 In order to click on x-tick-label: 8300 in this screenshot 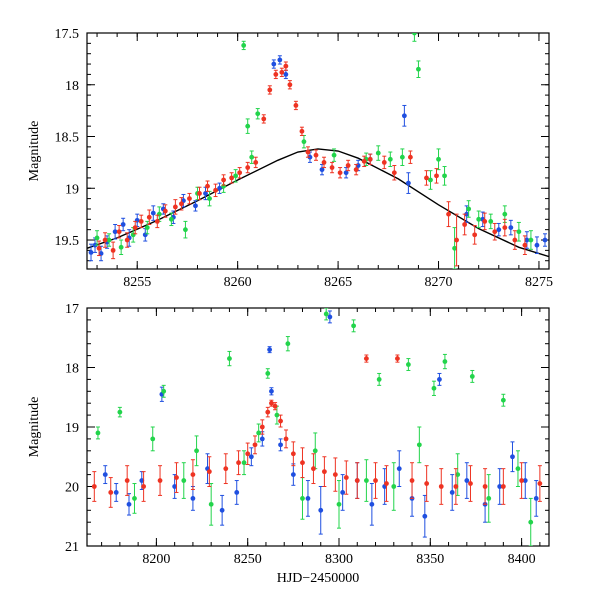, I will do `click(339, 559)`.